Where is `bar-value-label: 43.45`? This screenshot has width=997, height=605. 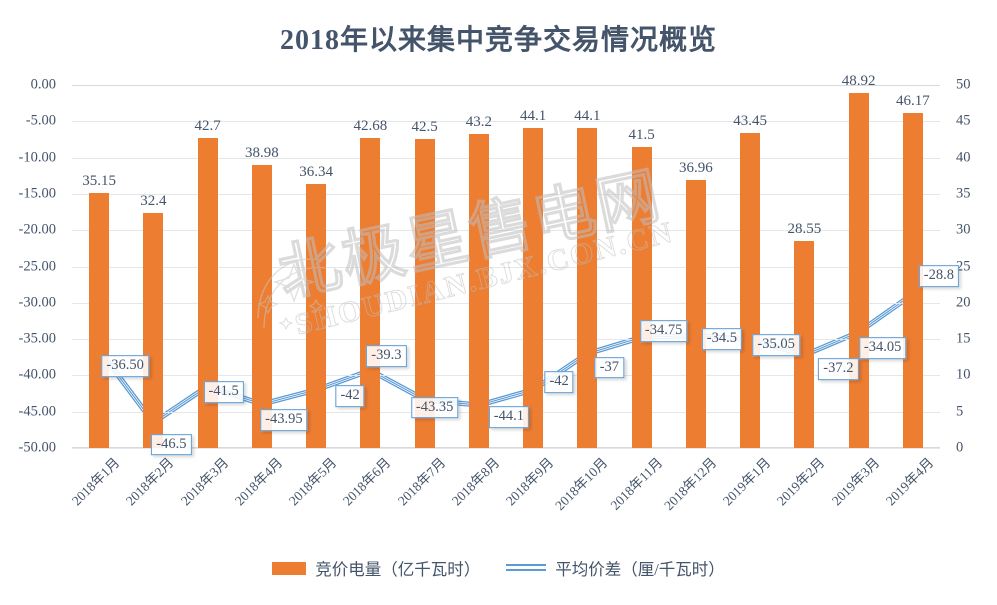
bar-value-label: 43.45 is located at coordinates (750, 120).